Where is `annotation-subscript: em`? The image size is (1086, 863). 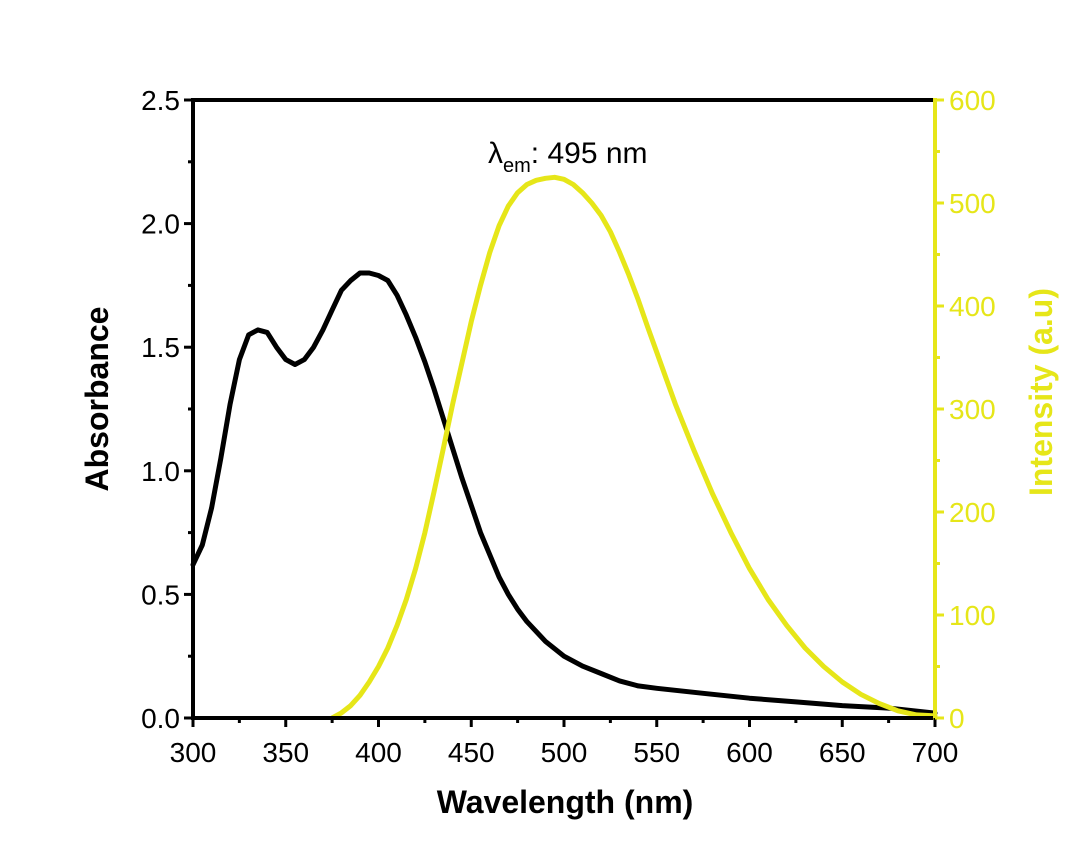 annotation-subscript: em is located at coordinates (517, 166).